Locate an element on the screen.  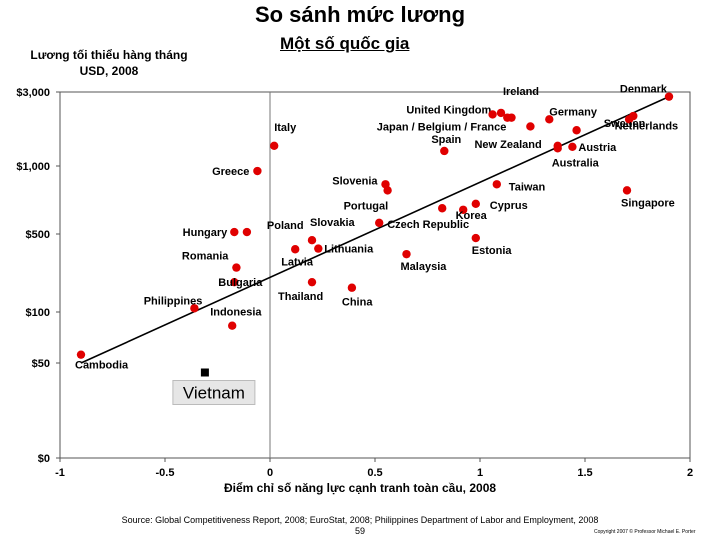
x-tick-label: 2 is located at coordinates (690, 473).